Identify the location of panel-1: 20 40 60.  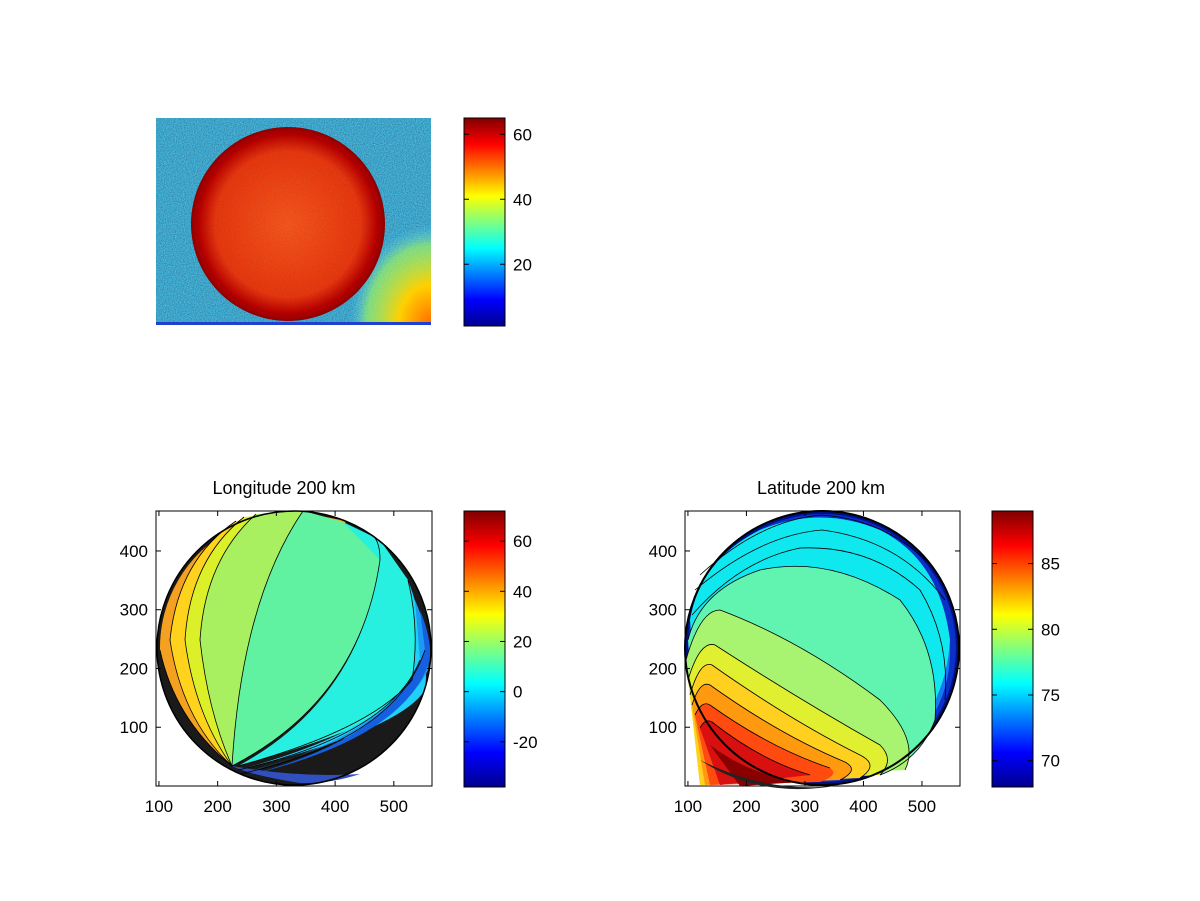
(344, 222).